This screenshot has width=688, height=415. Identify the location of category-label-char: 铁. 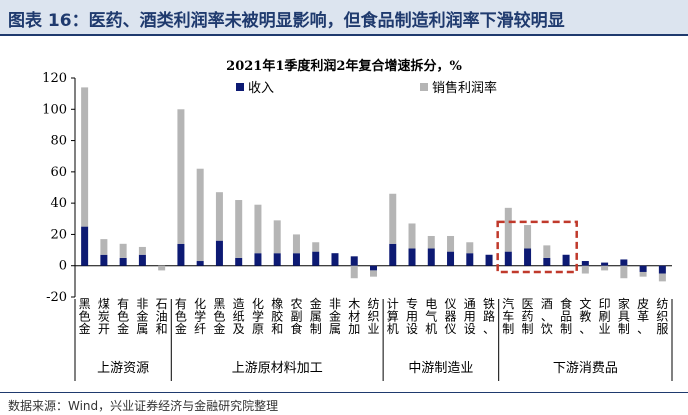
(489, 304).